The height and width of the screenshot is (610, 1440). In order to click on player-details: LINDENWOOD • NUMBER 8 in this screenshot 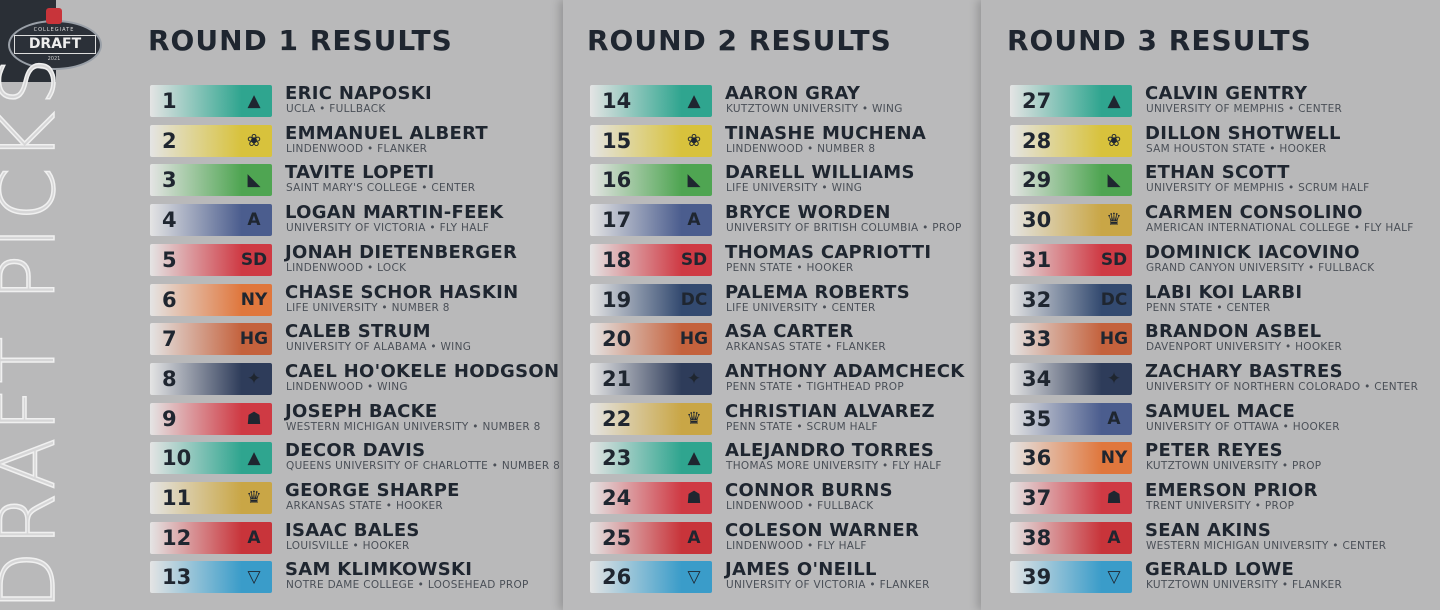, I will do `click(801, 148)`.